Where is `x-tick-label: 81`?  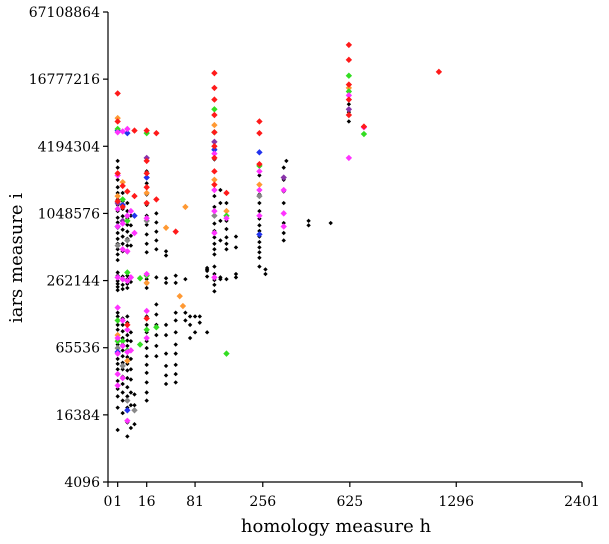
x-tick-label: 81 is located at coordinates (195, 502).